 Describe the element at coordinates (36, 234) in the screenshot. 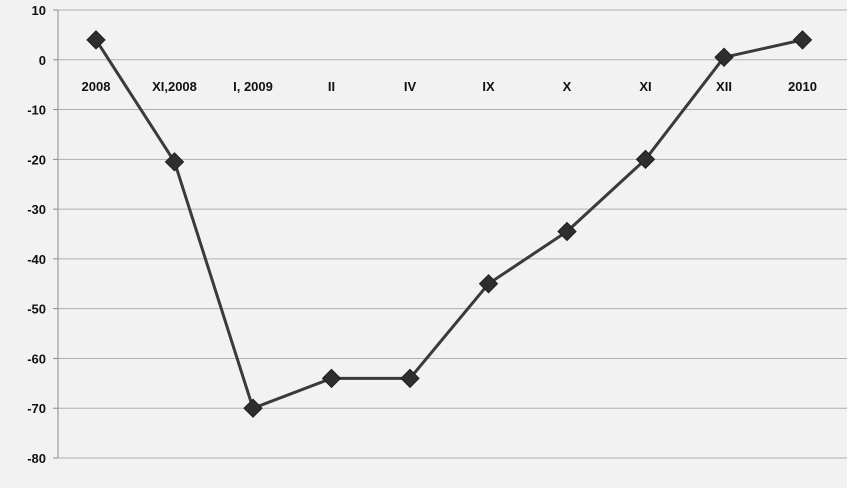

I see `y-axis-tick-labels: 10 0 -10 -20 -30 -40 -50 -60 -70 -80` at that location.